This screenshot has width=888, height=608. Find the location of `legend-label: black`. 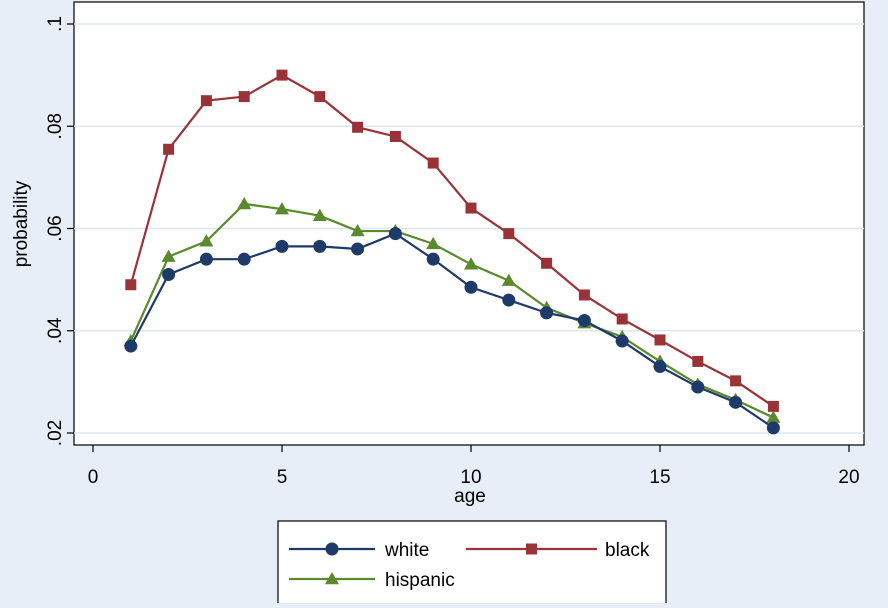

legend-label: black is located at coordinates (627, 550).